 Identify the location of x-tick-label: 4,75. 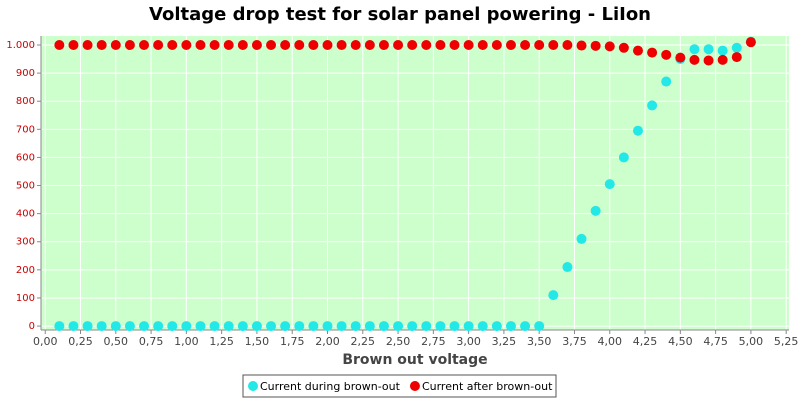
(715, 341).